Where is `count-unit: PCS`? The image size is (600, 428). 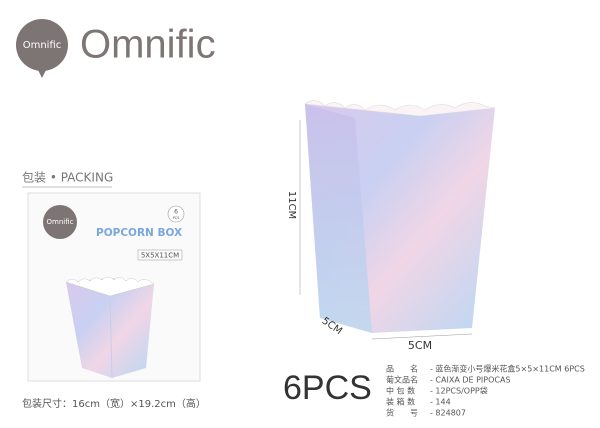 count-unit: PCS is located at coordinates (177, 218).